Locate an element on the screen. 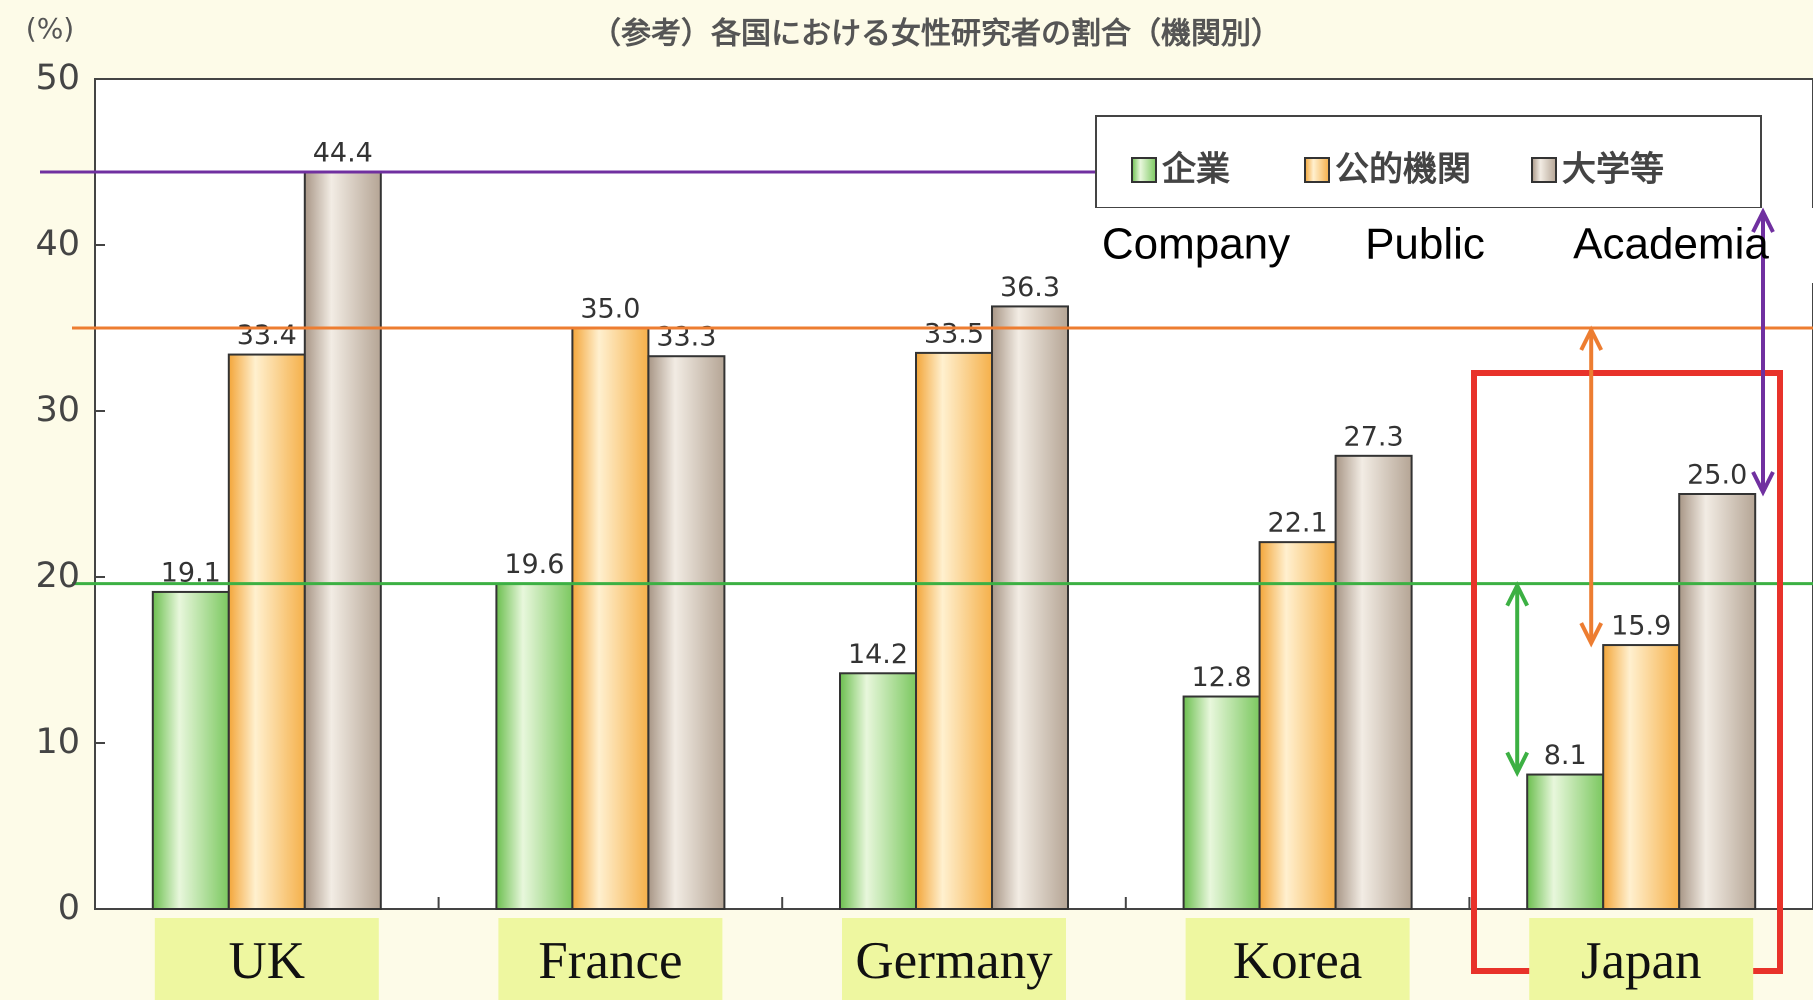  value-label: 33.3 is located at coordinates (686, 337).